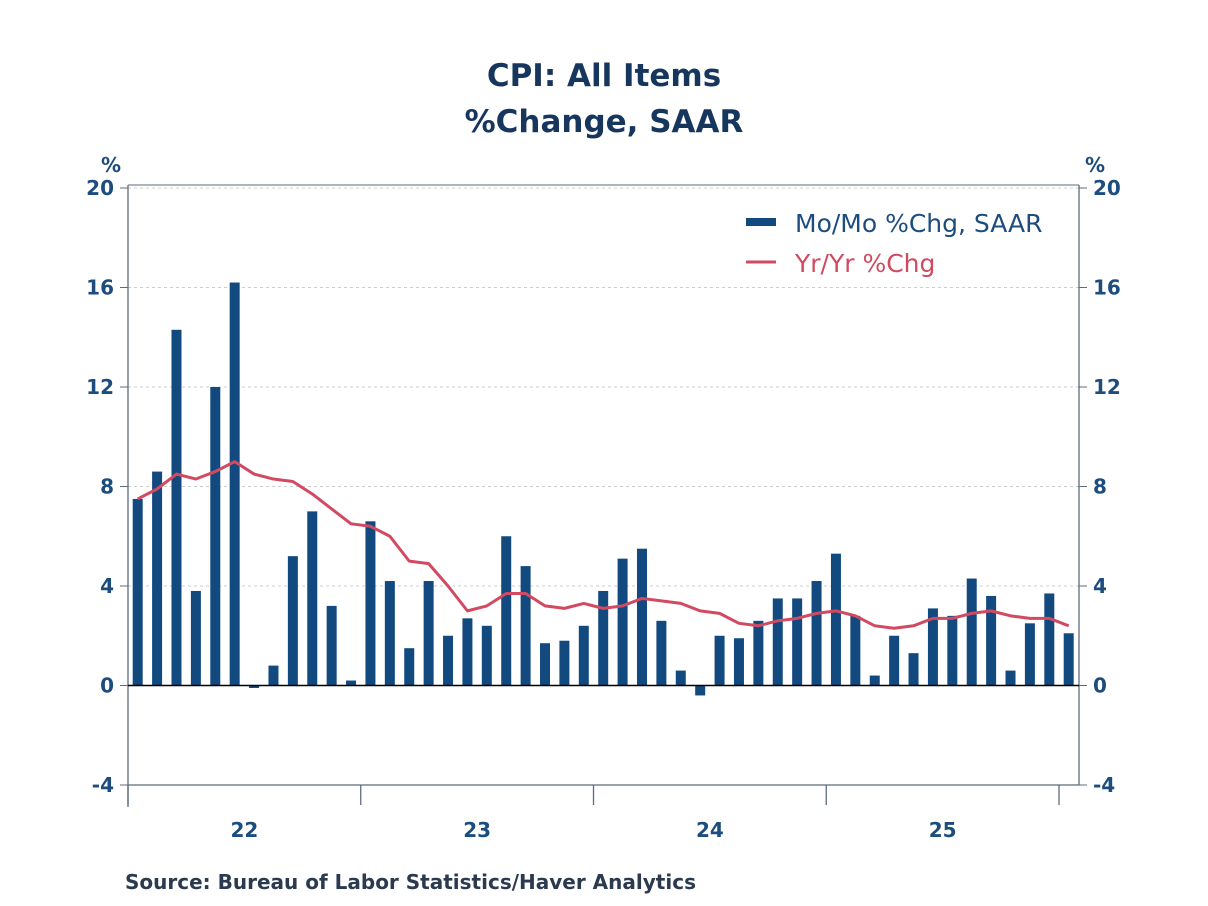 The height and width of the screenshot is (906, 1208). What do you see at coordinates (107, 487) in the screenshot?
I see `y-tick-label-left: 8` at bounding box center [107, 487].